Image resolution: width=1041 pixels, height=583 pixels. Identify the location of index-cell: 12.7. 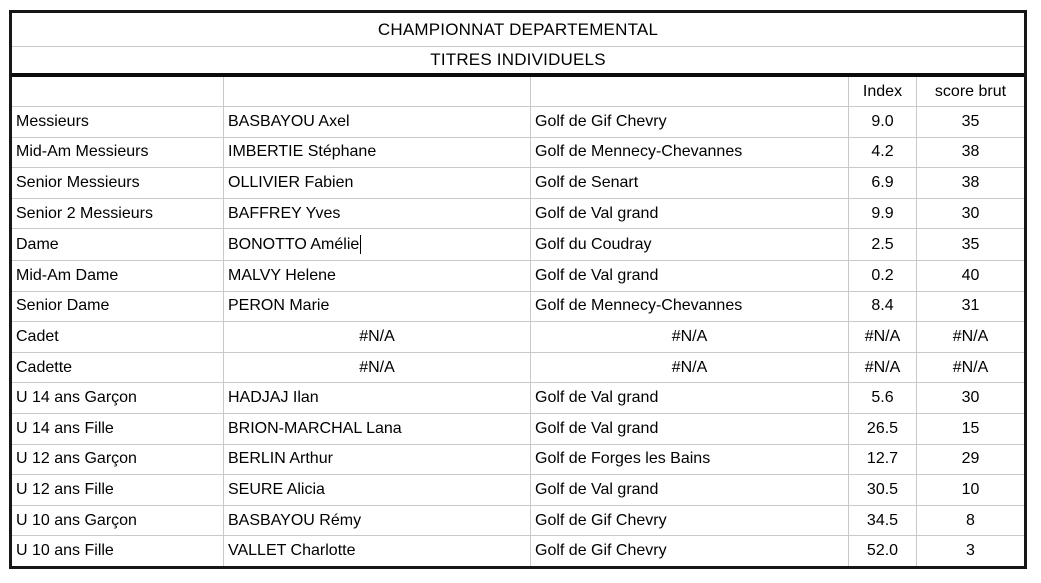
(883, 459).